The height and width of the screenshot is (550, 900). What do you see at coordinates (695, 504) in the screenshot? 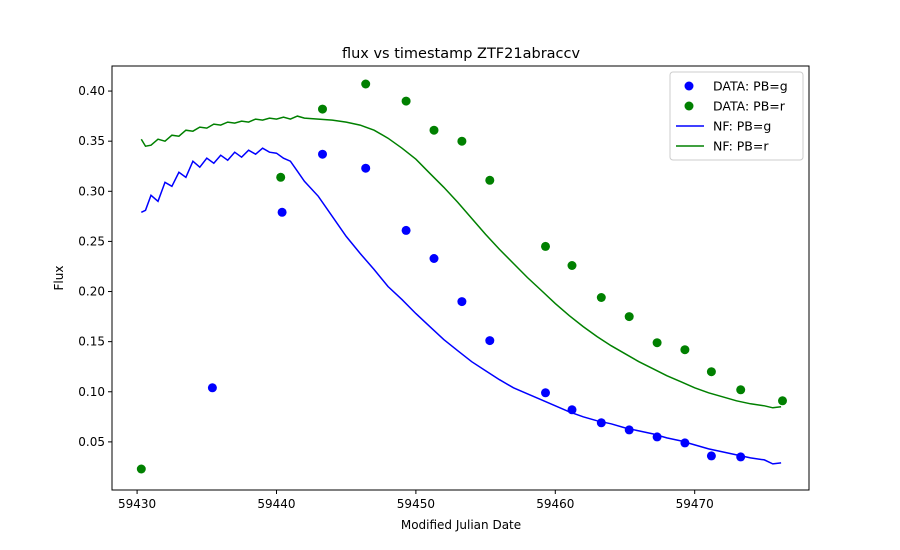
I see `x-tick-label: 59470` at bounding box center [695, 504].